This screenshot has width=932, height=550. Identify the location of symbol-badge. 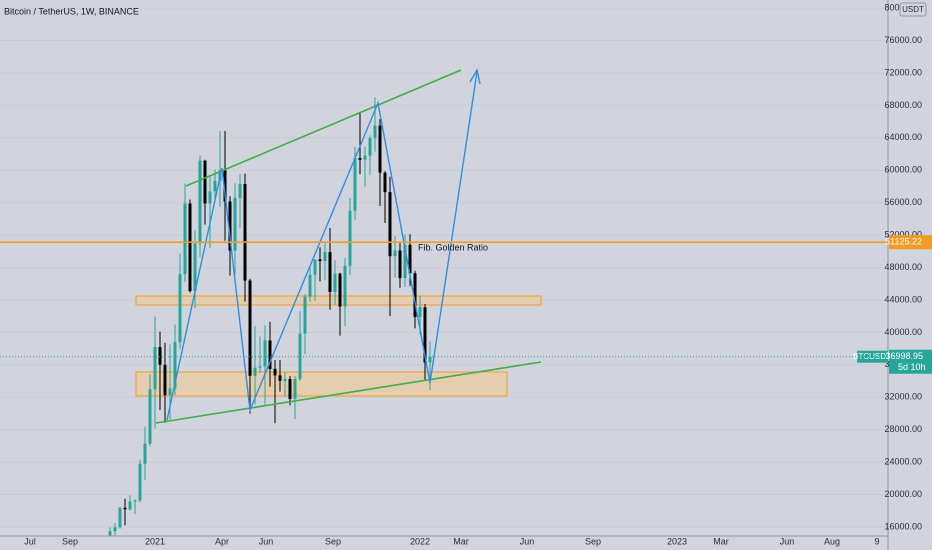
(872, 356).